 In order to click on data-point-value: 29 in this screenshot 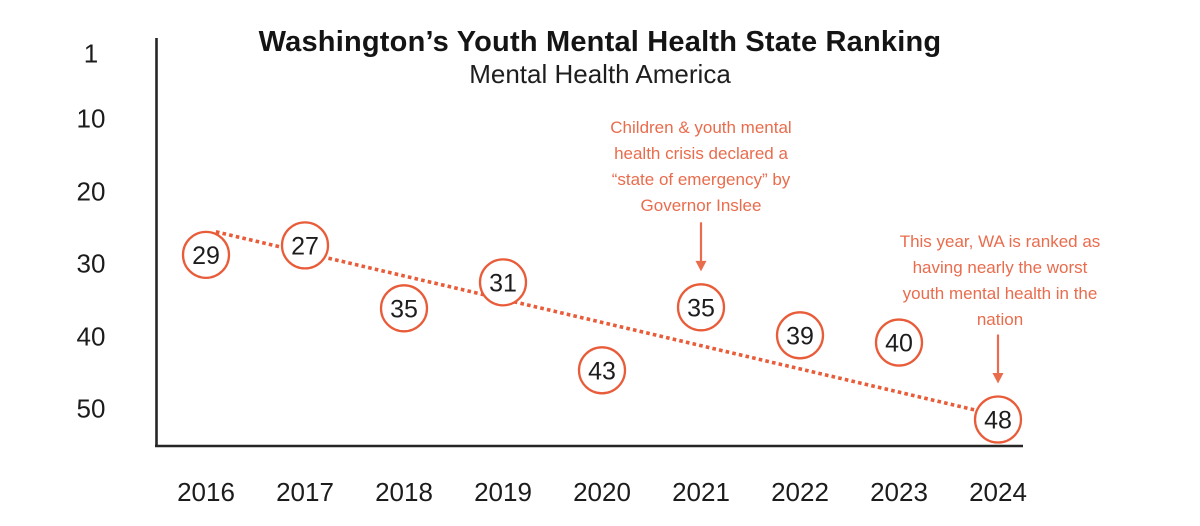, I will do `click(206, 256)`.